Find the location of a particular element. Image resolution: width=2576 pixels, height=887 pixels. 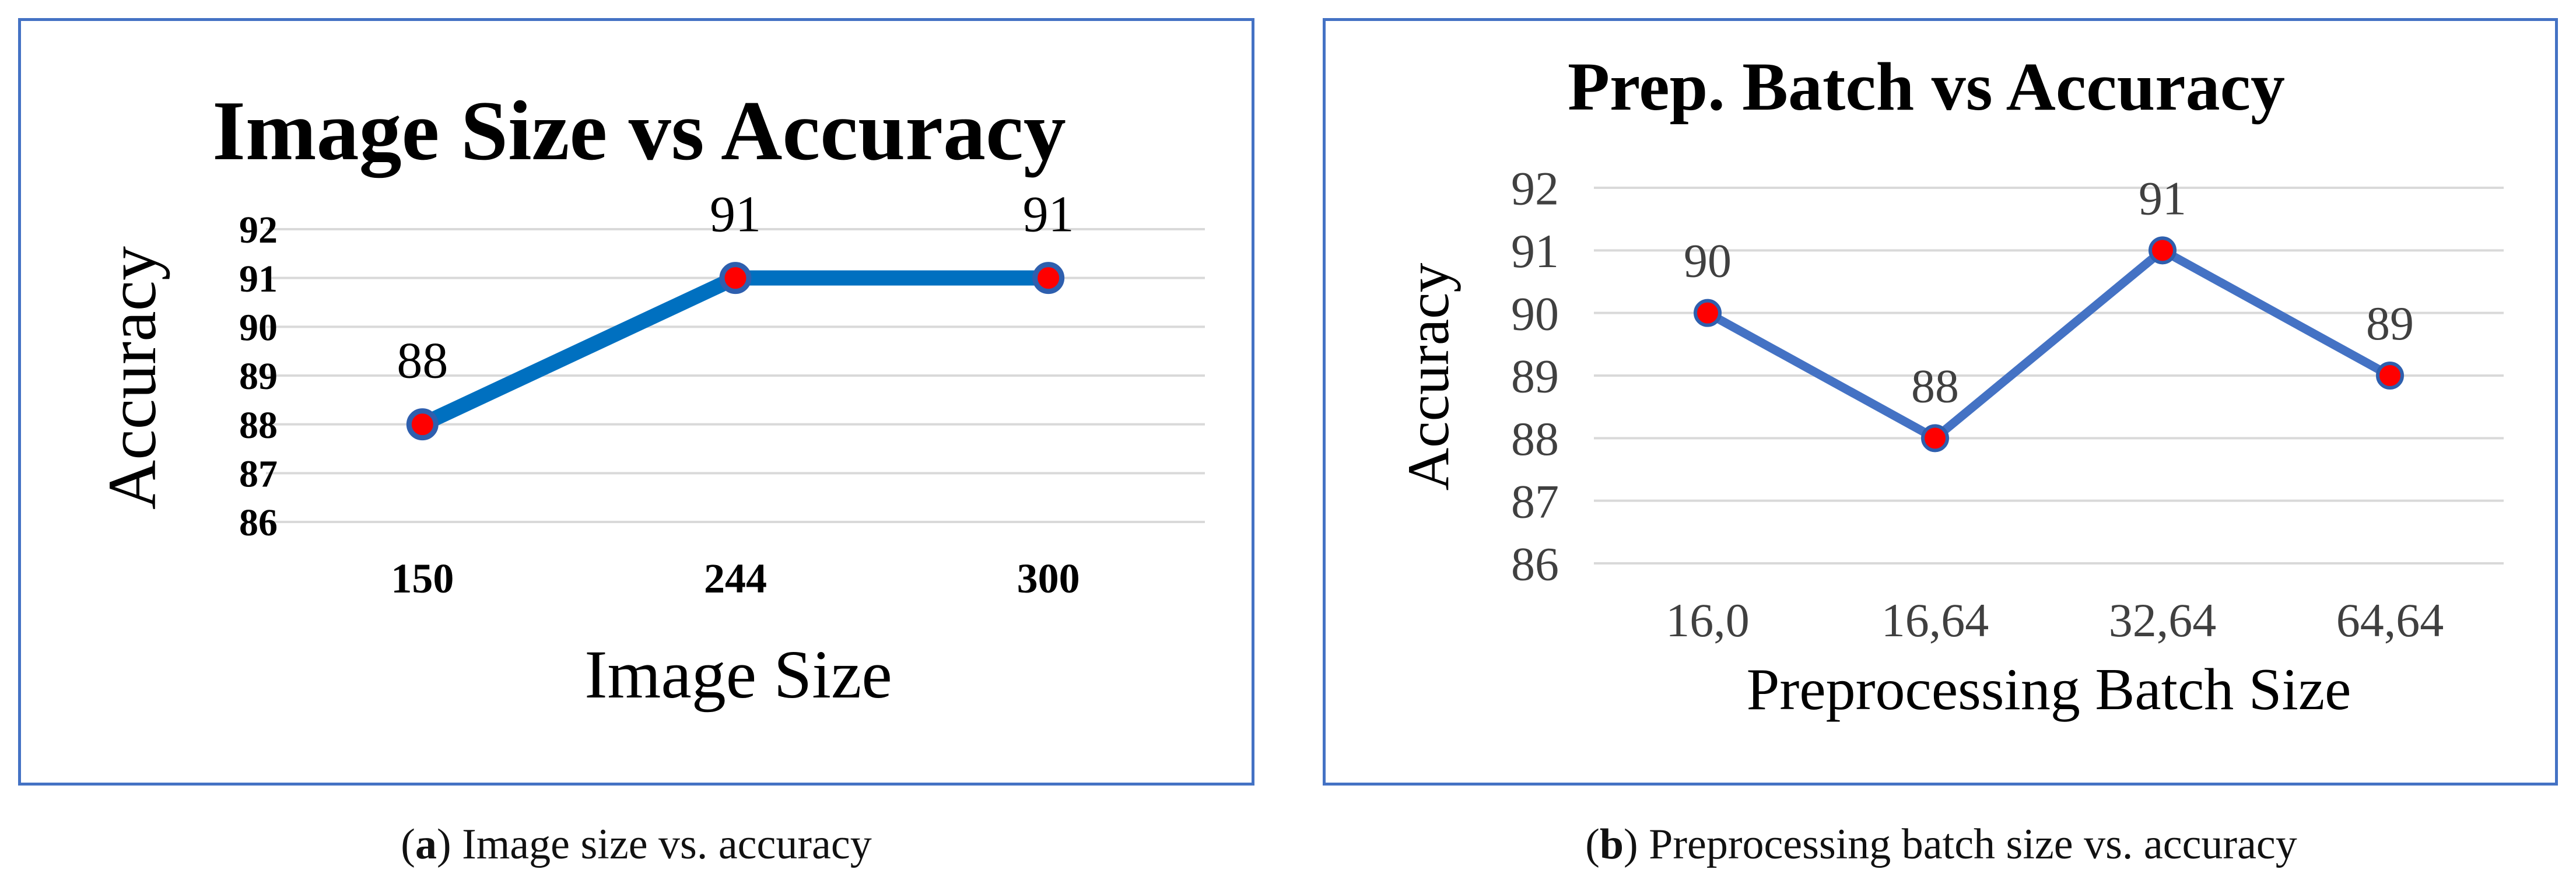

chart-a-y-tick-87: 87 is located at coordinates (258, 474).